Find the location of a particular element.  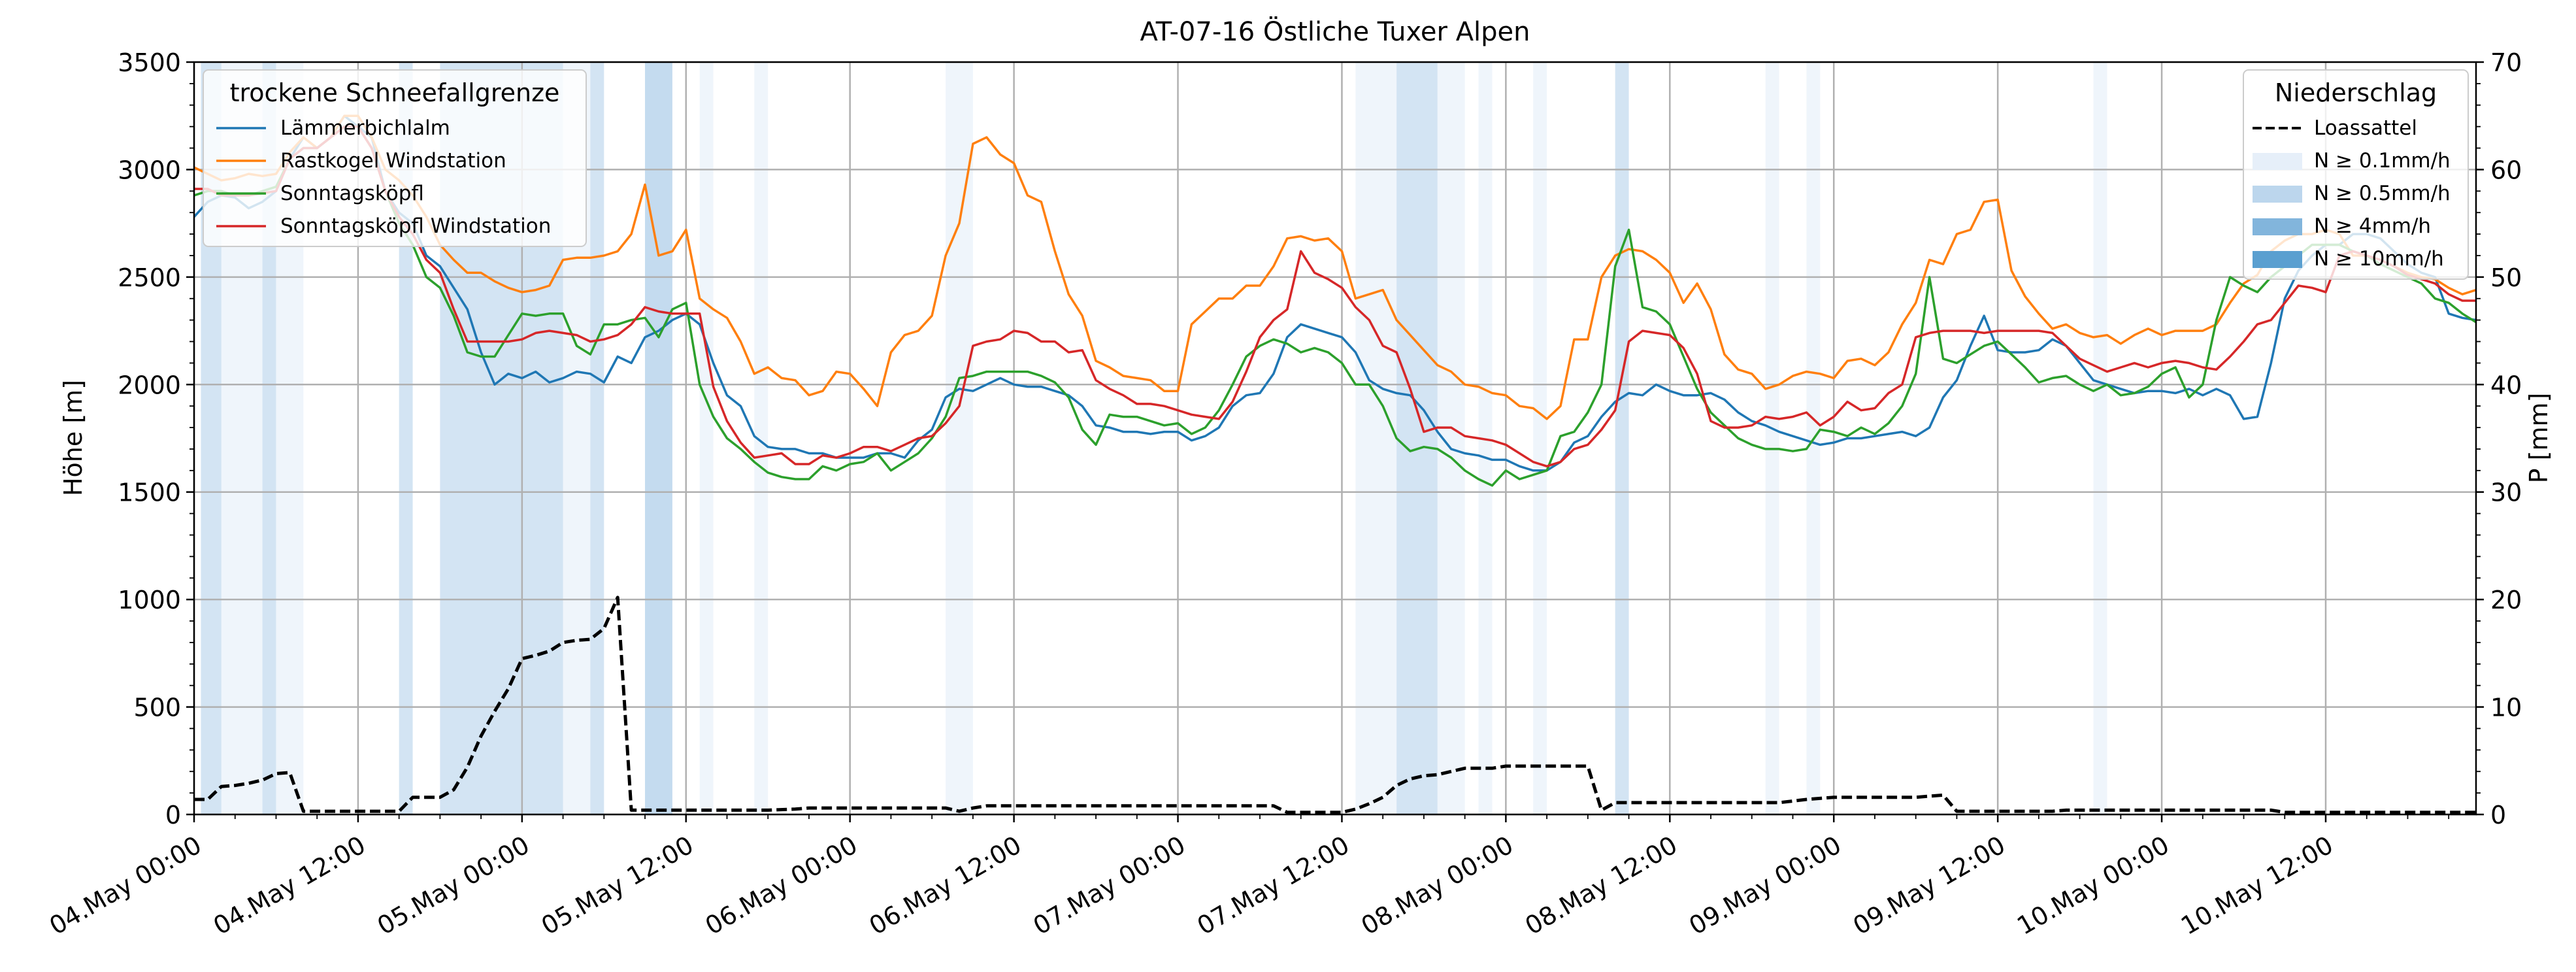

legend-label-n01: N ≥ 0.1mm/h is located at coordinates (2382, 161).